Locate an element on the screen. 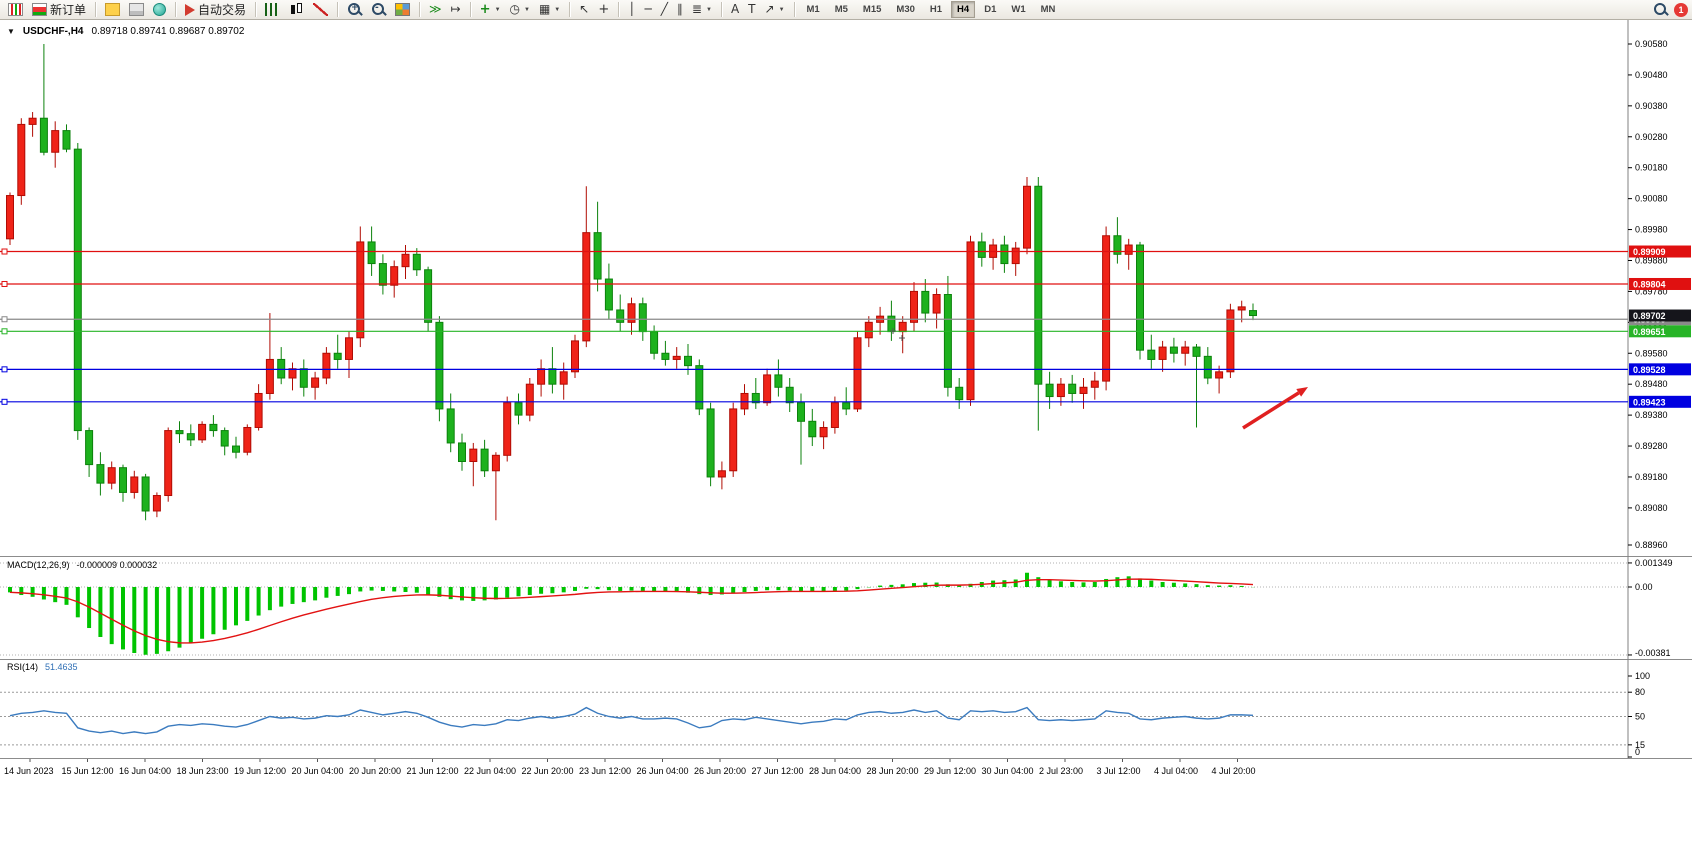  svg-text: 14 Jun 2023 is located at coordinates (29, 771).